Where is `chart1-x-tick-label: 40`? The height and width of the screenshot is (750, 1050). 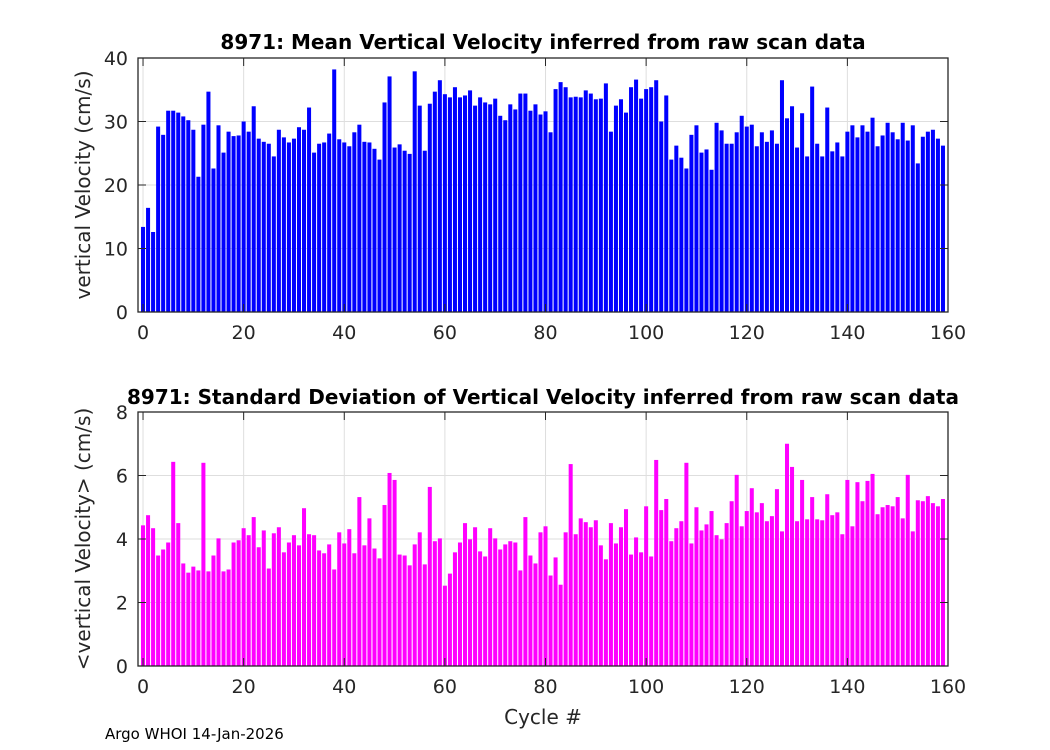 chart1-x-tick-label: 40 is located at coordinates (344, 333).